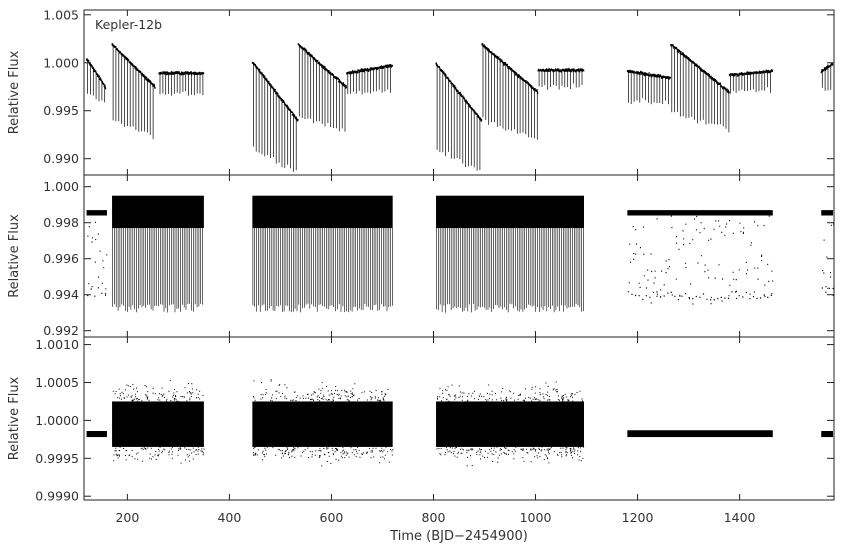 The image size is (850, 550). Describe the element at coordinates (57, 382) in the screenshot. I see `y-tick-label: 1.0005` at that location.